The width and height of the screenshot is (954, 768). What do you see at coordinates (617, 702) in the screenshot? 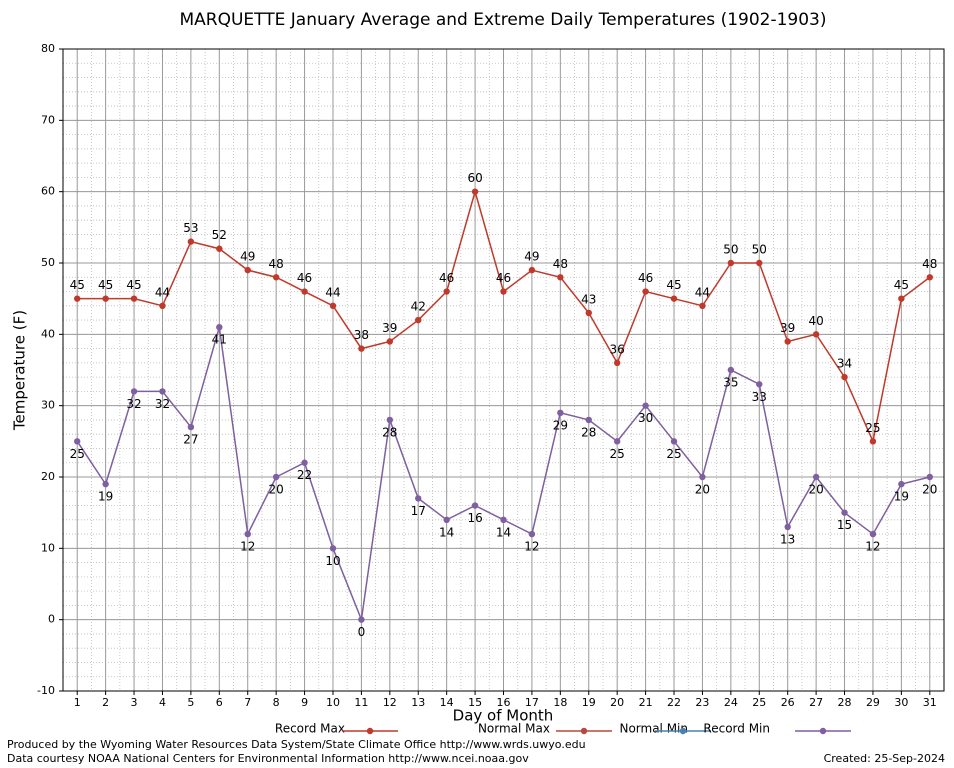
I see `x-tick-label: 20` at bounding box center [617, 702].